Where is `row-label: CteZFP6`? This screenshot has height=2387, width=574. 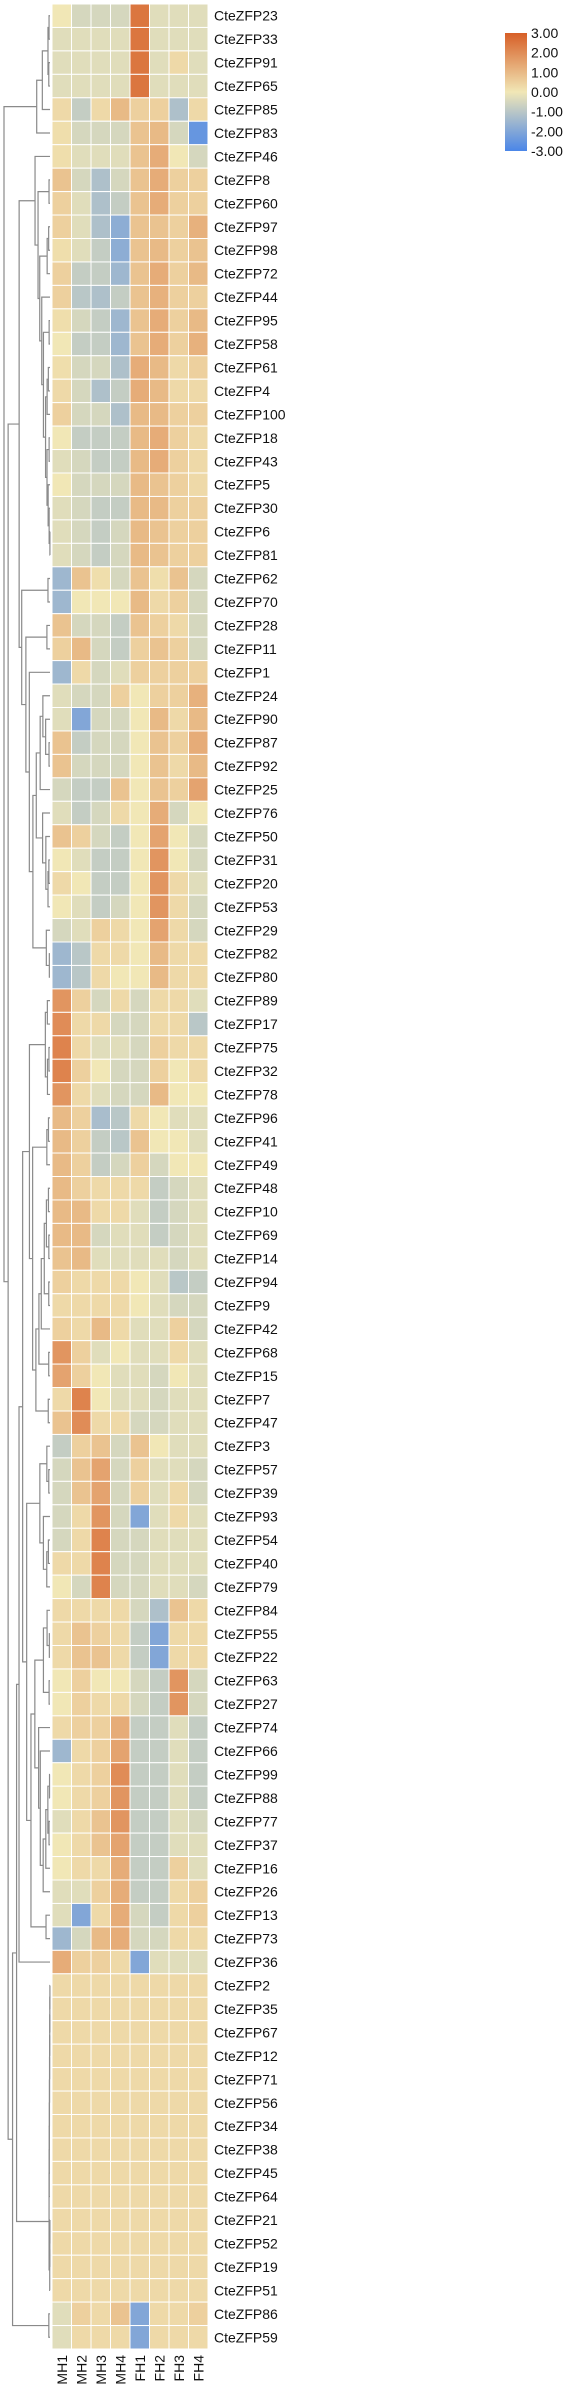 row-label: CteZFP6 is located at coordinates (242, 532).